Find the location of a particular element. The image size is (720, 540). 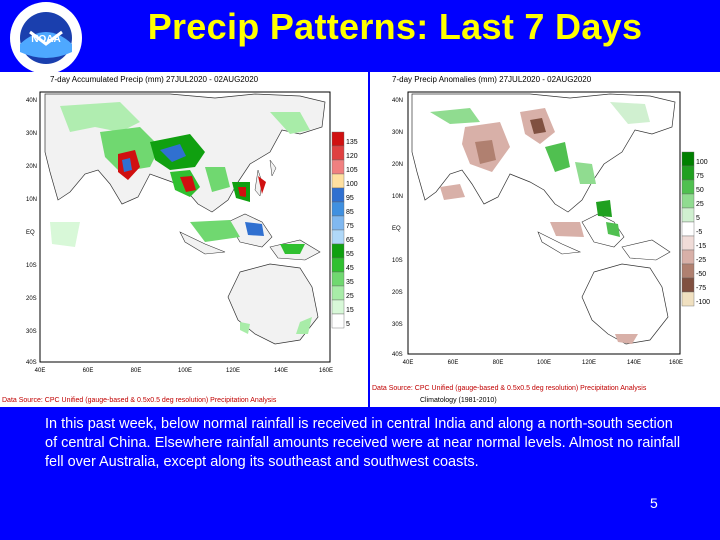

right-lat-label: 20N is located at coordinates (397, 165).